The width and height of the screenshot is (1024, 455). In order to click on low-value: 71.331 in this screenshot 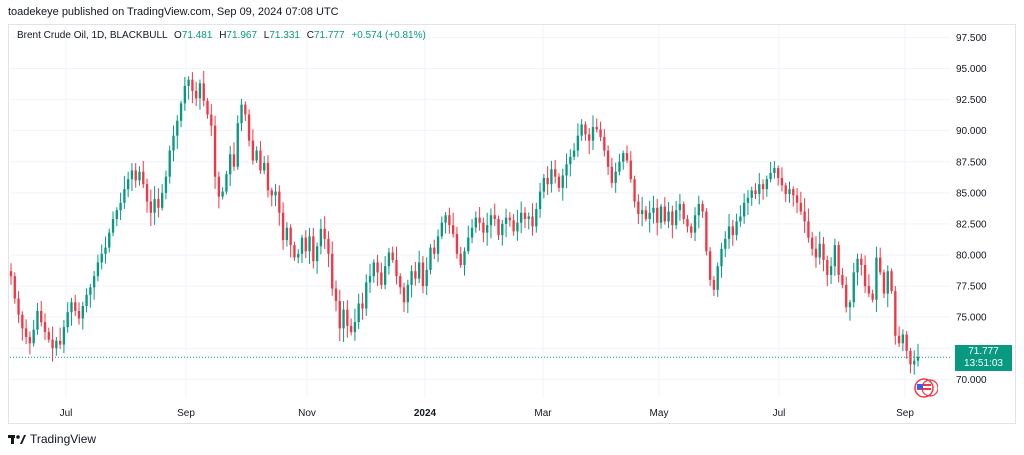, I will do `click(284, 35)`.